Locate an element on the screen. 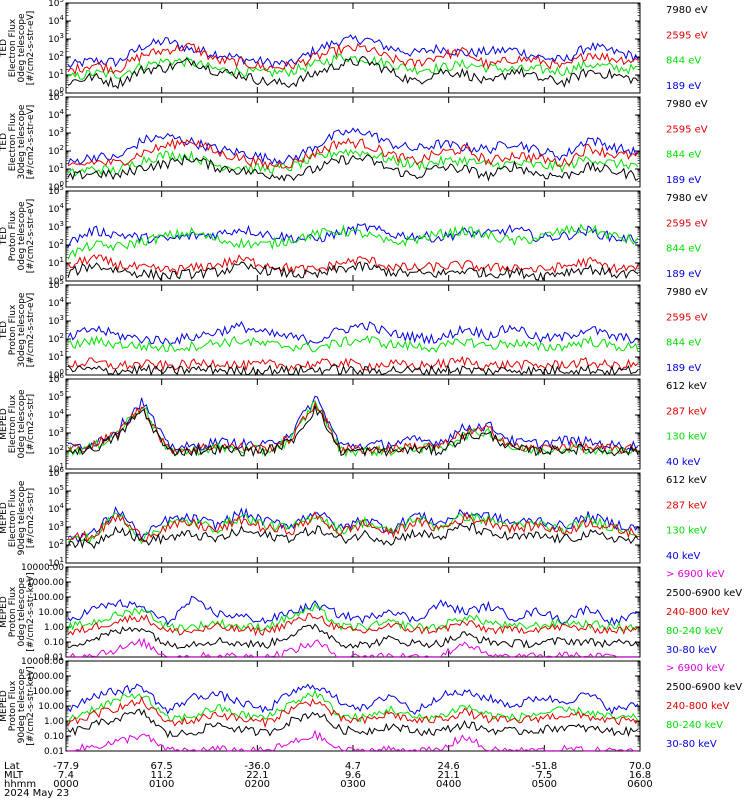 This screenshot has width=750, height=800. x-tick-label-lat: -51.8 is located at coordinates (544, 766).